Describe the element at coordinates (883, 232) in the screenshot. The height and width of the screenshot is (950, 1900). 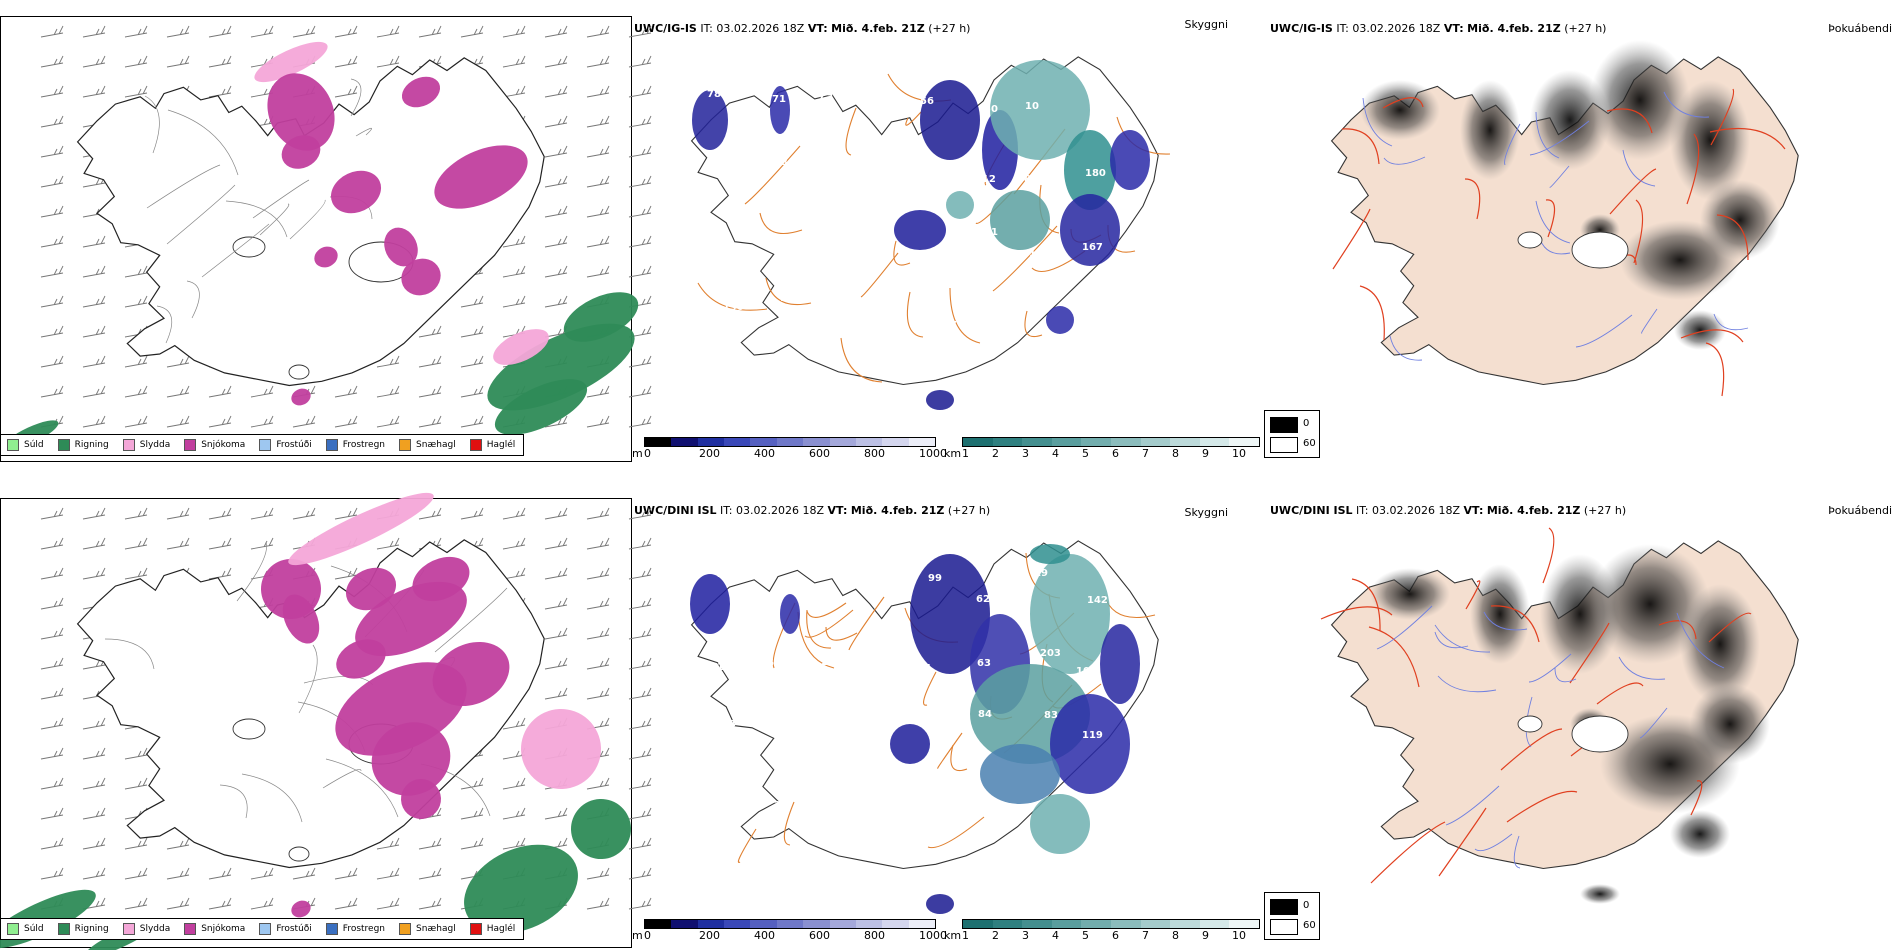
I see `visibility-value-label: 87` at that location.